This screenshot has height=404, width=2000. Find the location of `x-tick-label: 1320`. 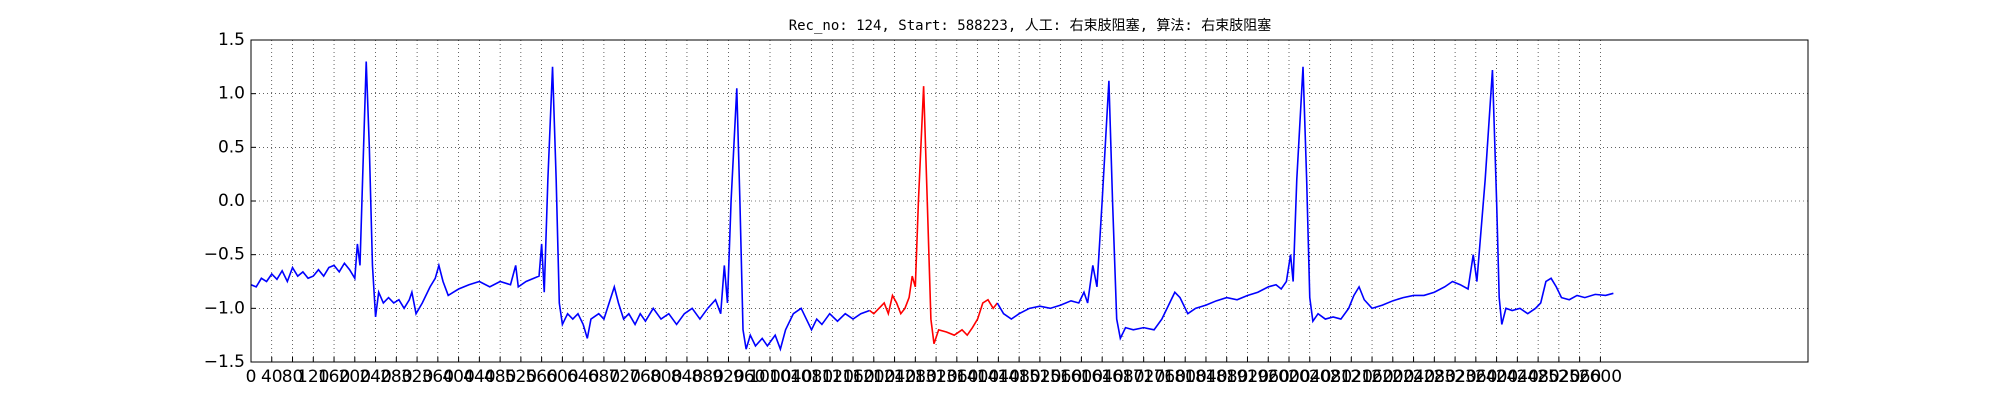

x-tick-label: 1320 is located at coordinates (935, 377).